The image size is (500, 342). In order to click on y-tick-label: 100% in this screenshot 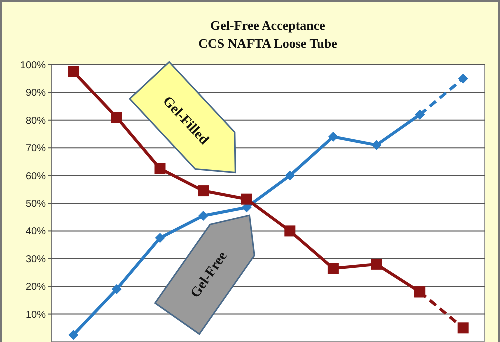, I will do `click(33, 66)`.